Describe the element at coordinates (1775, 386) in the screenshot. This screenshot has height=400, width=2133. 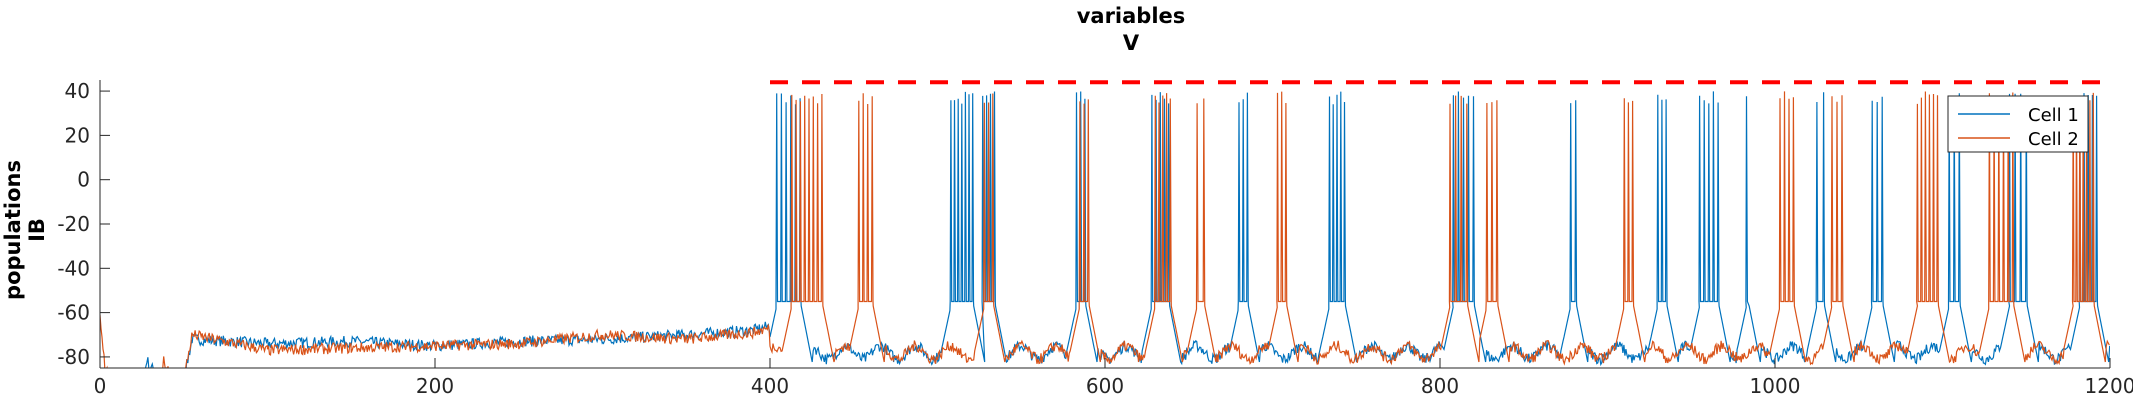
I see `x-tick-label: 1000` at that location.